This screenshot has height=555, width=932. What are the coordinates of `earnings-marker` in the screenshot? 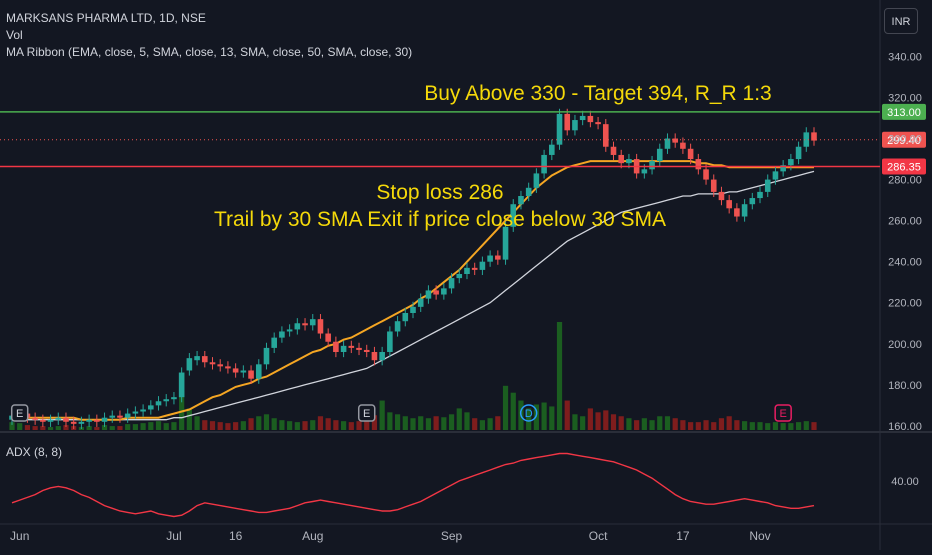 It's located at (366, 413).